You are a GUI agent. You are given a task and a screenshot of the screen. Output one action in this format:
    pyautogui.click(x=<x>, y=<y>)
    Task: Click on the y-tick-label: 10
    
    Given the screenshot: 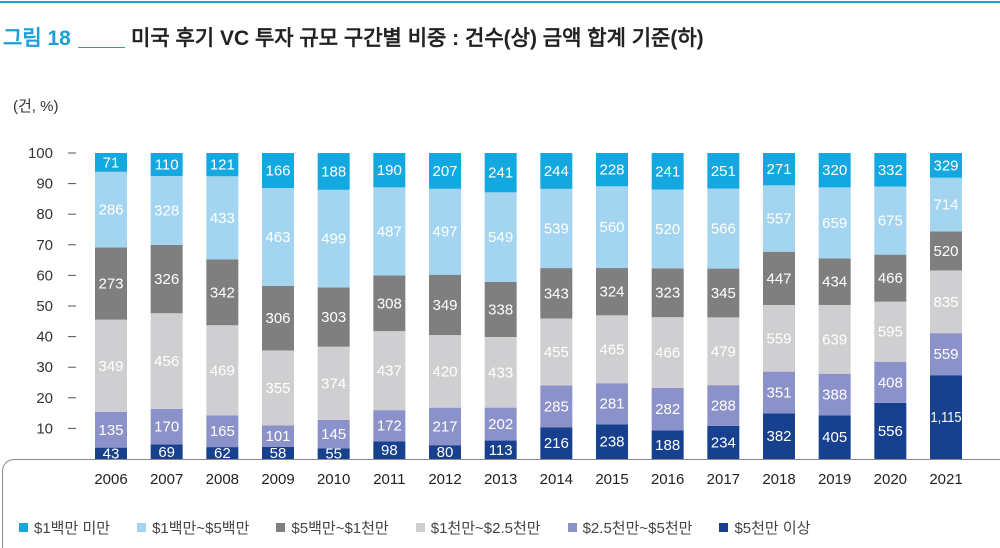 What is the action you would take?
    pyautogui.click(x=44, y=428)
    